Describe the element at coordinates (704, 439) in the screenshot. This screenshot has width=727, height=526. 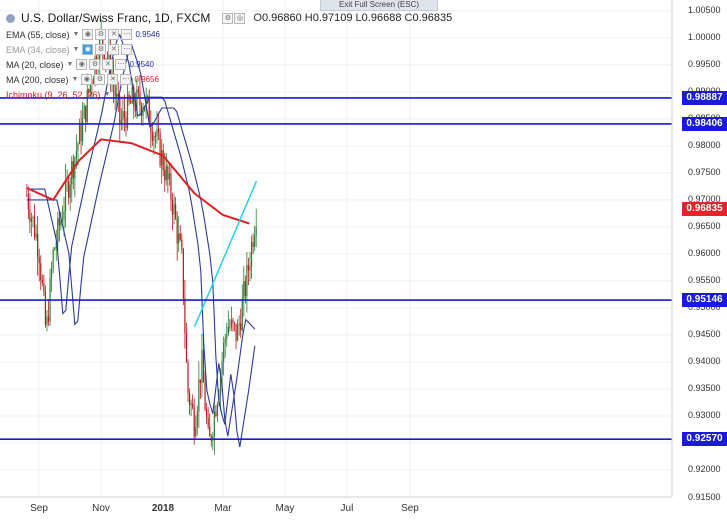
I see `level-label: 0.92570` at that location.